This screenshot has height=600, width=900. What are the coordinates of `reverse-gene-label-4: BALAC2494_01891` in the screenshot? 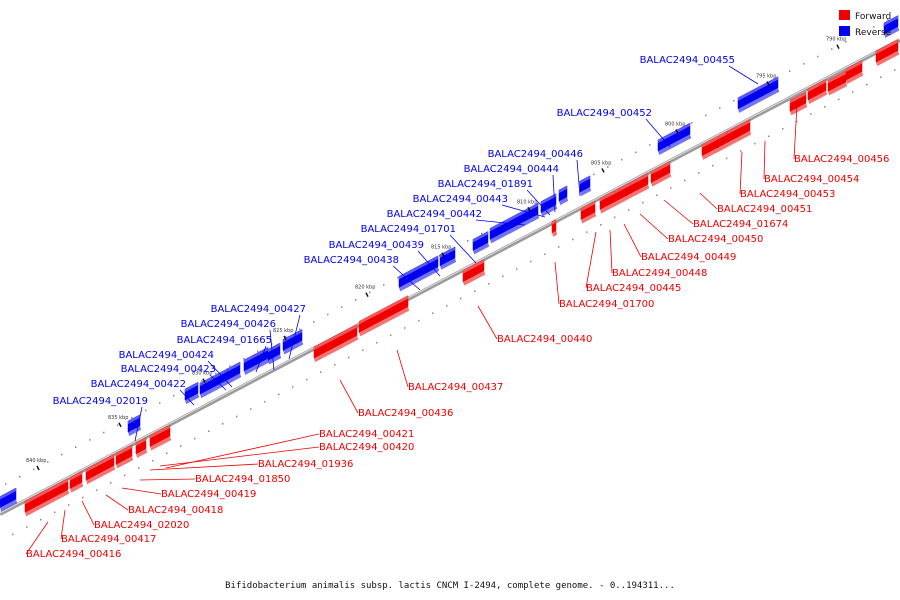 It's located at (485, 184).